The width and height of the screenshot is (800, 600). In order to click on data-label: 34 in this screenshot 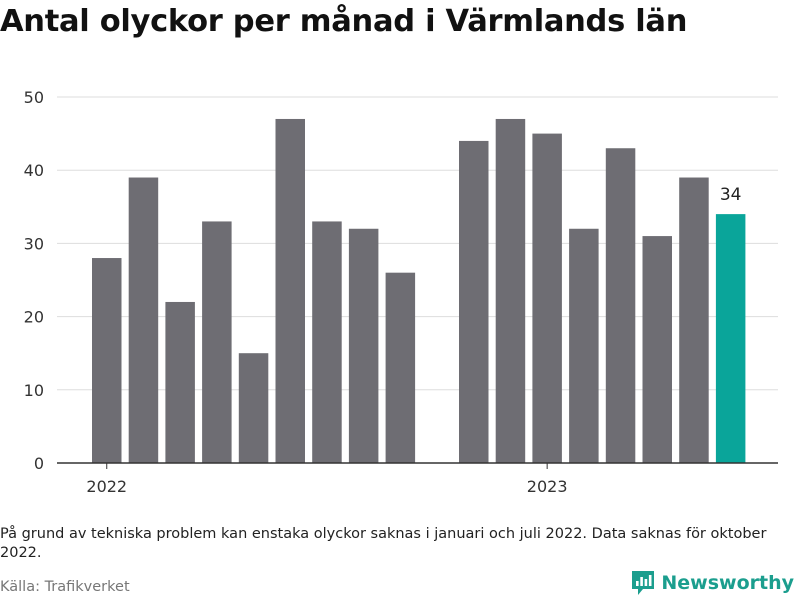, I will do `click(731, 195)`.